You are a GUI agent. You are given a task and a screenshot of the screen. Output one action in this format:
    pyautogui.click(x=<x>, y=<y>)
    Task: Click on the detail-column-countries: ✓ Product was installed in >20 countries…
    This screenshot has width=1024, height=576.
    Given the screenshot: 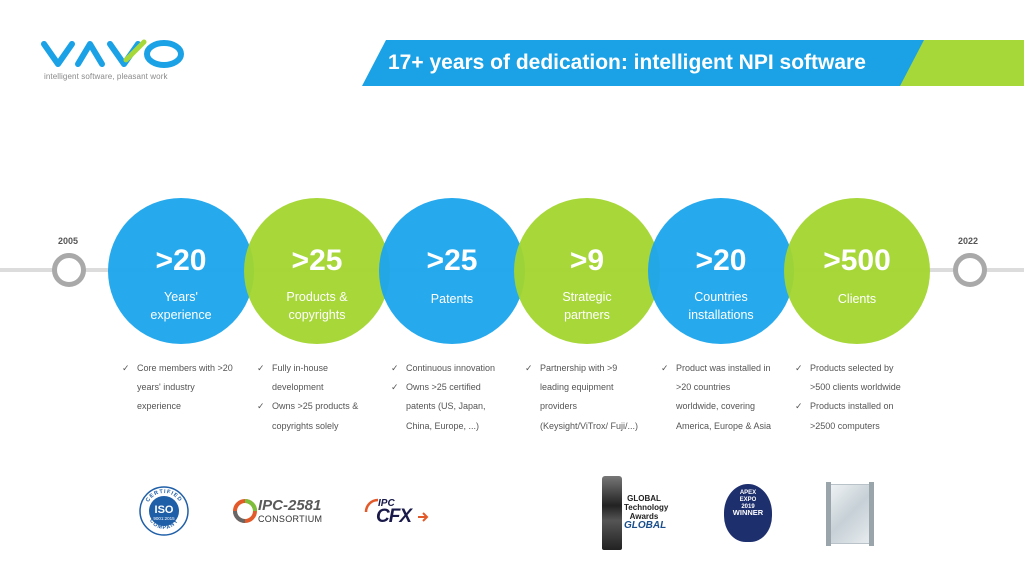 What is the action you would take?
    pyautogui.click(x=726, y=397)
    